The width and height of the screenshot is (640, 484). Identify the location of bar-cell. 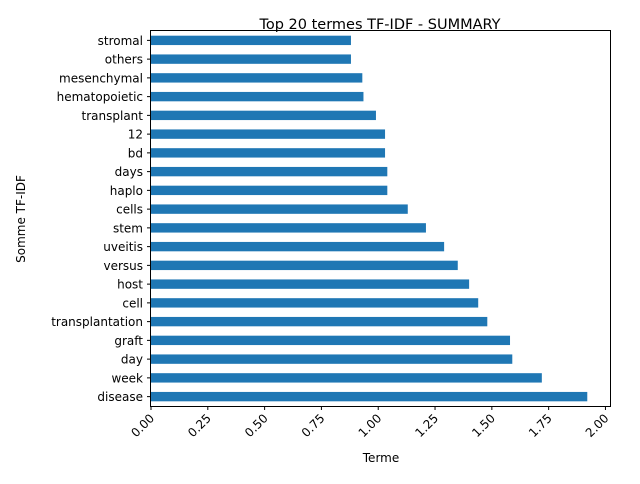
(315, 303).